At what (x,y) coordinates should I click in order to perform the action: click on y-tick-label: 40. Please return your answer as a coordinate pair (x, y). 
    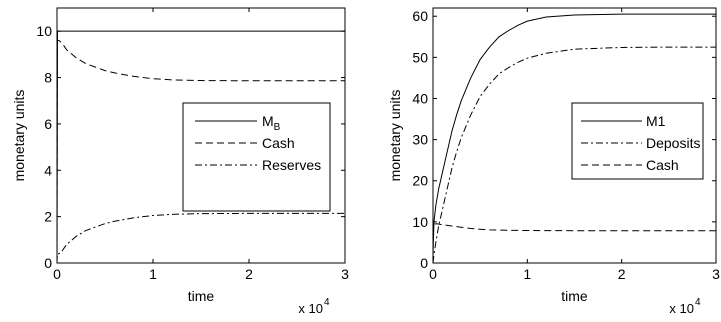
    Looking at the image, I should click on (420, 98).